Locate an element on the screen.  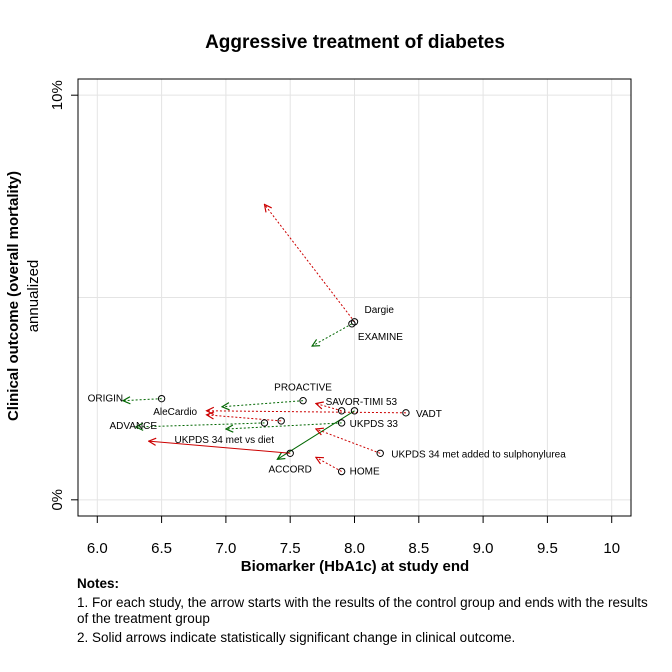
study-label: ORIGIN is located at coordinates (106, 399).